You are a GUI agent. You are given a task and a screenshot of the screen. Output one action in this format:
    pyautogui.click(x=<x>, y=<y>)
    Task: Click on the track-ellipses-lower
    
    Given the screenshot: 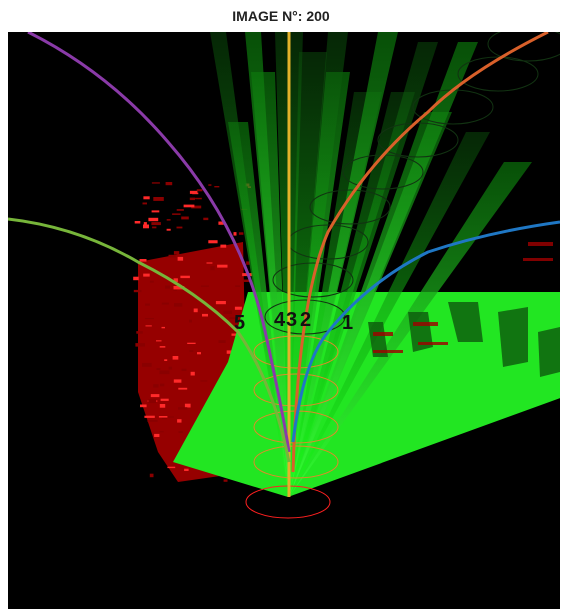 What is the action you would take?
    pyautogui.click(x=292, y=427)
    